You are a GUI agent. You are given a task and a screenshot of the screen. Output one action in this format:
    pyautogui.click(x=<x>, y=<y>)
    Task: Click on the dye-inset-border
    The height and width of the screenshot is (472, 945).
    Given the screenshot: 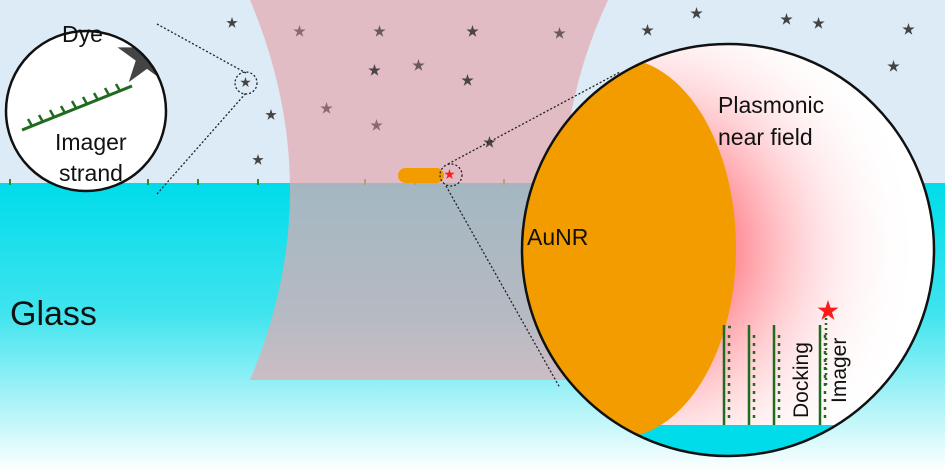 What is the action you would take?
    pyautogui.click(x=86, y=111)
    